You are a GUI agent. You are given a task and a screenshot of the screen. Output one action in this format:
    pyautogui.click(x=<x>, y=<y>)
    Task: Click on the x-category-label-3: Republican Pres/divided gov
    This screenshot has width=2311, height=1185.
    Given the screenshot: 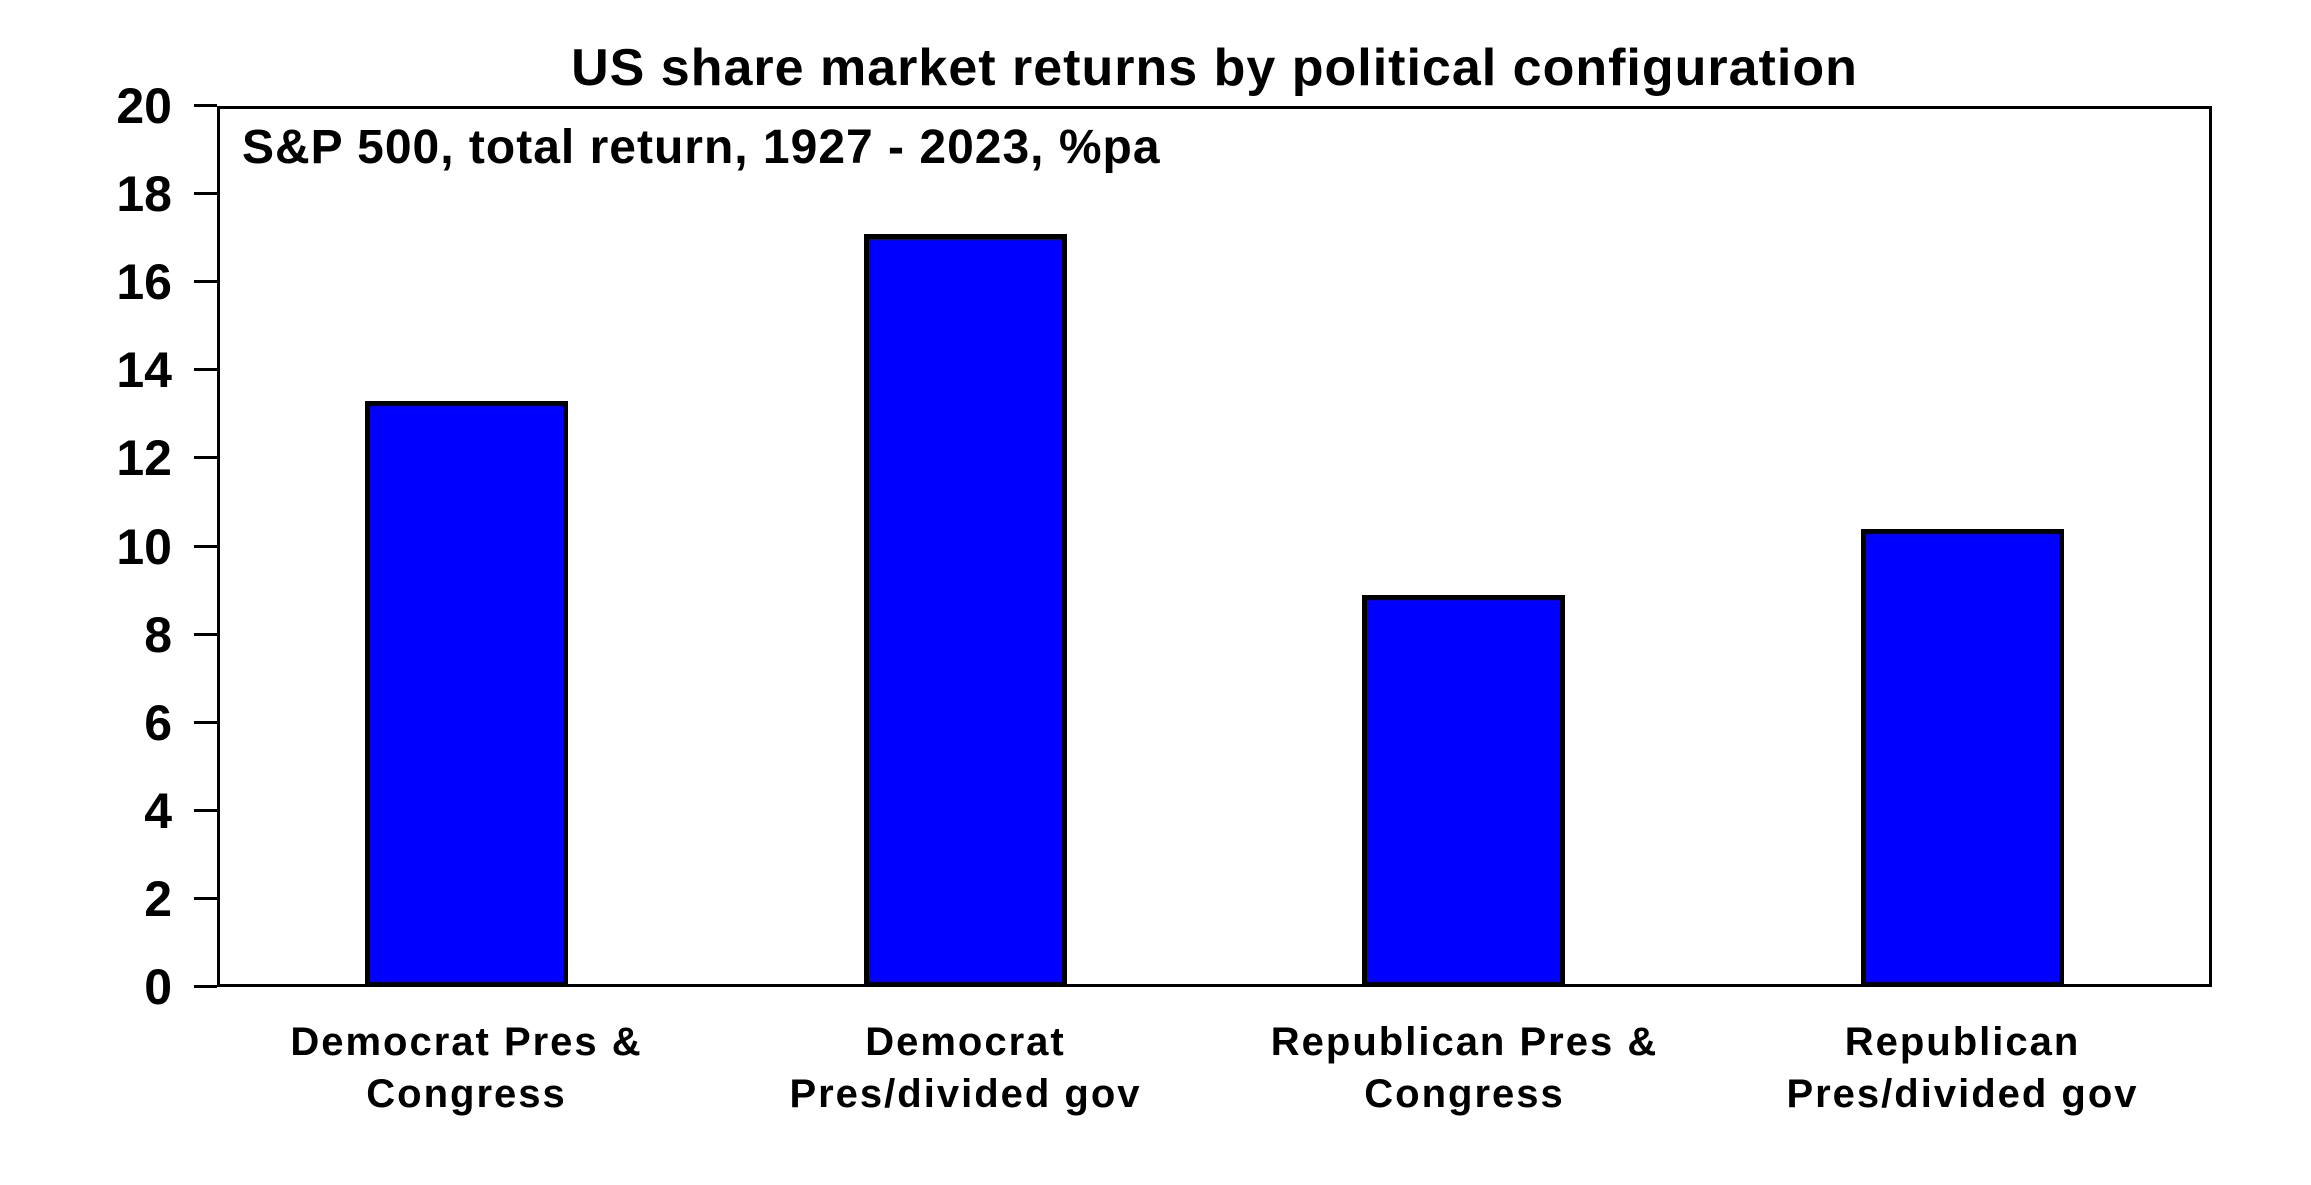 What is the action you would take?
    pyautogui.click(x=1962, y=1068)
    